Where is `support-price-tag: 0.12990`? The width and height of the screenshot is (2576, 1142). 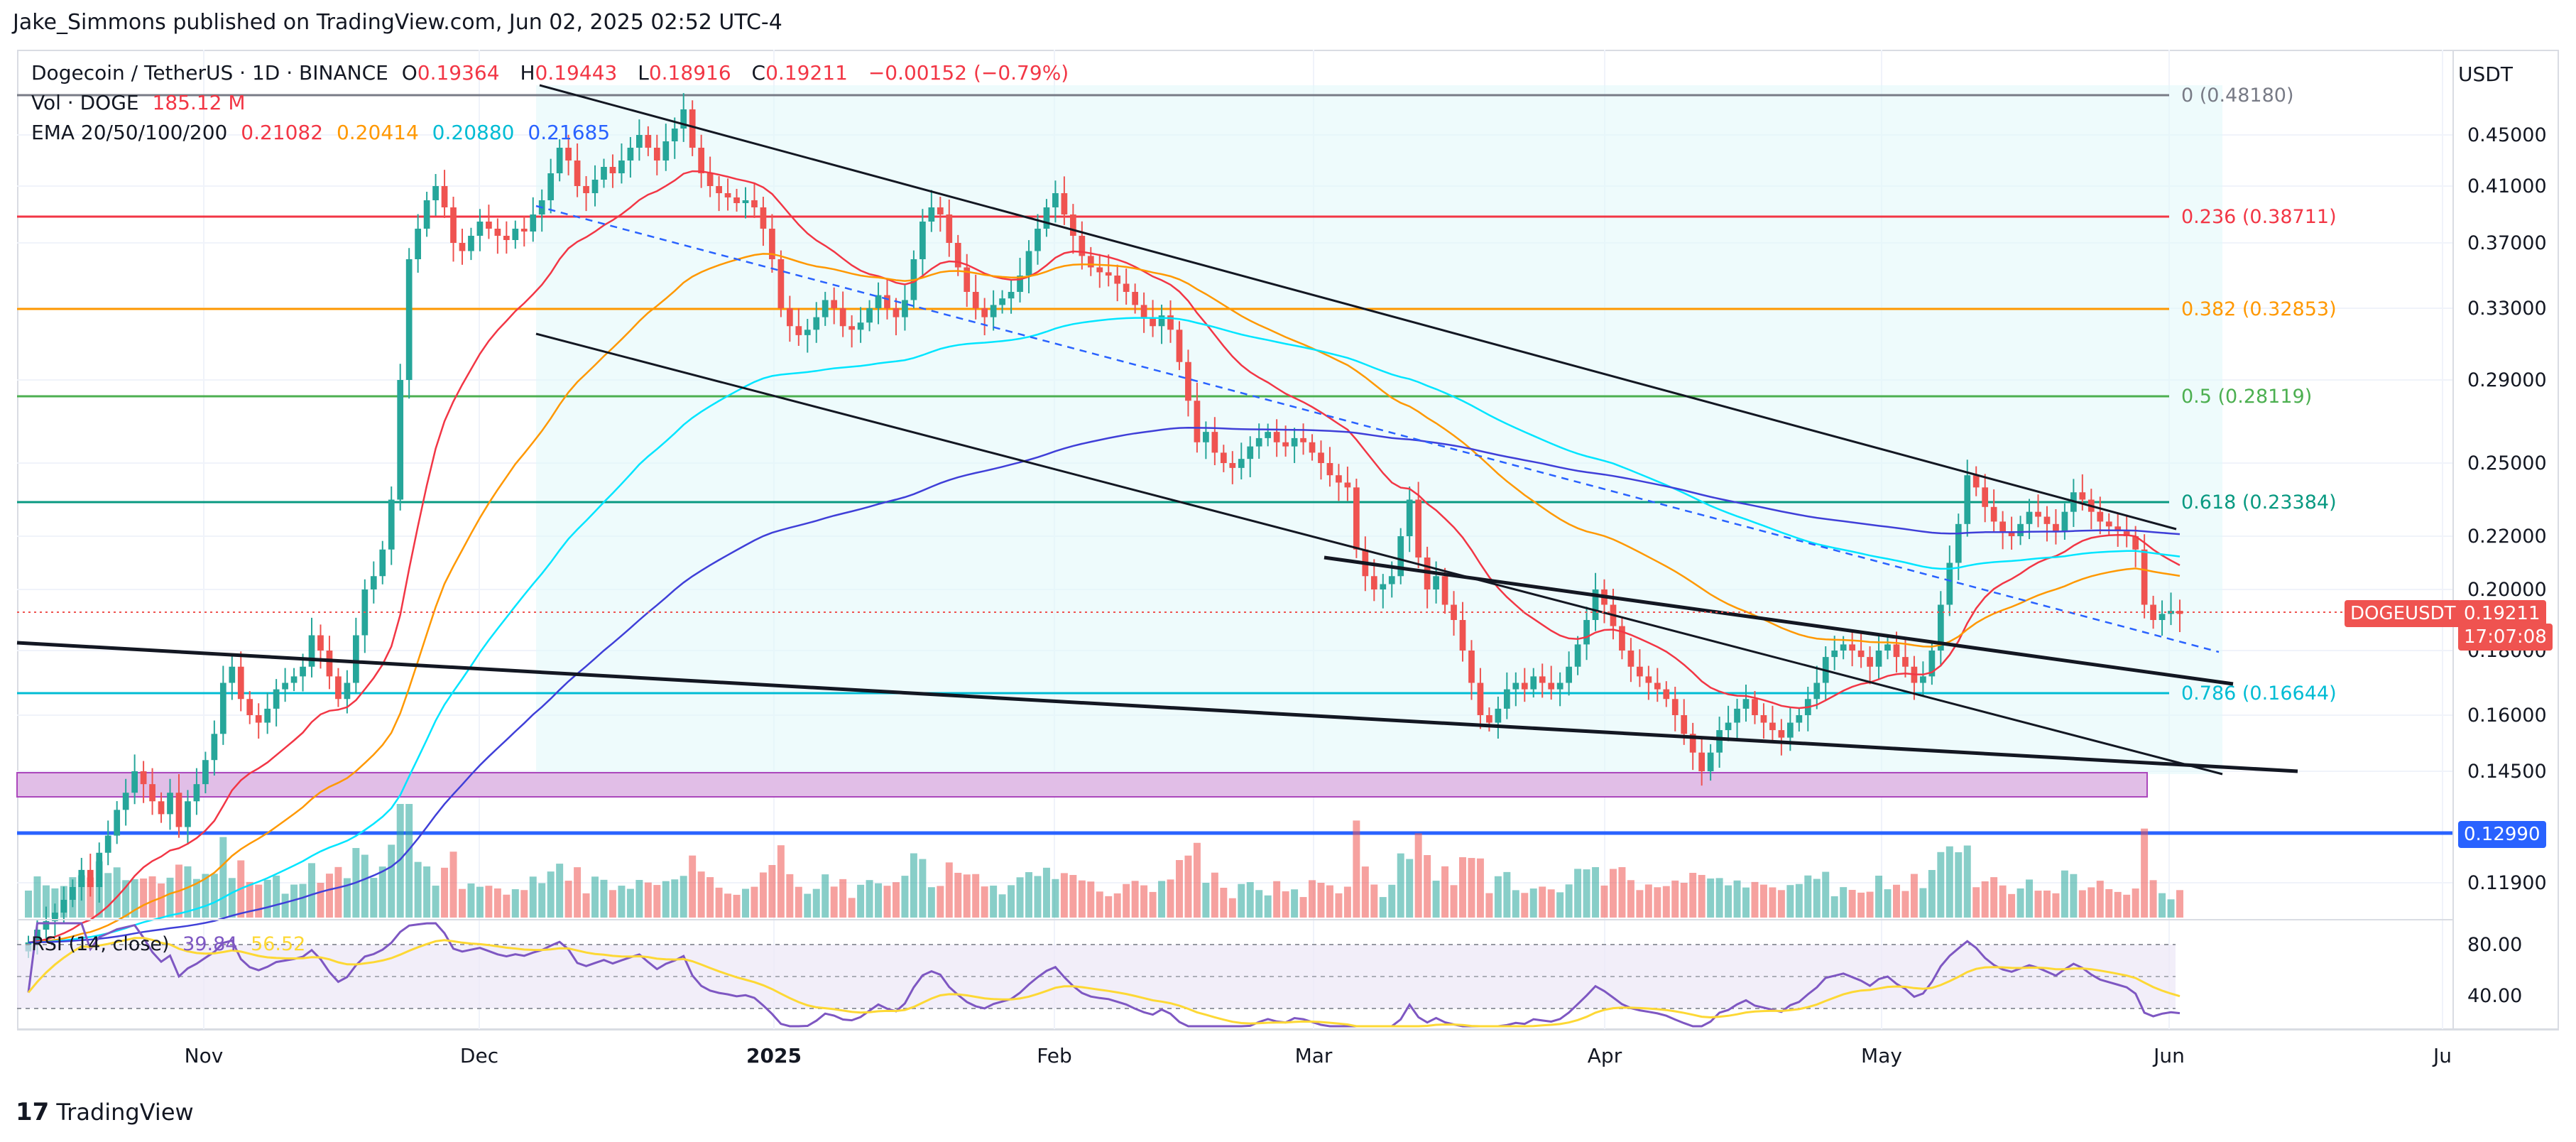 support-price-tag: 0.12990 is located at coordinates (2502, 834).